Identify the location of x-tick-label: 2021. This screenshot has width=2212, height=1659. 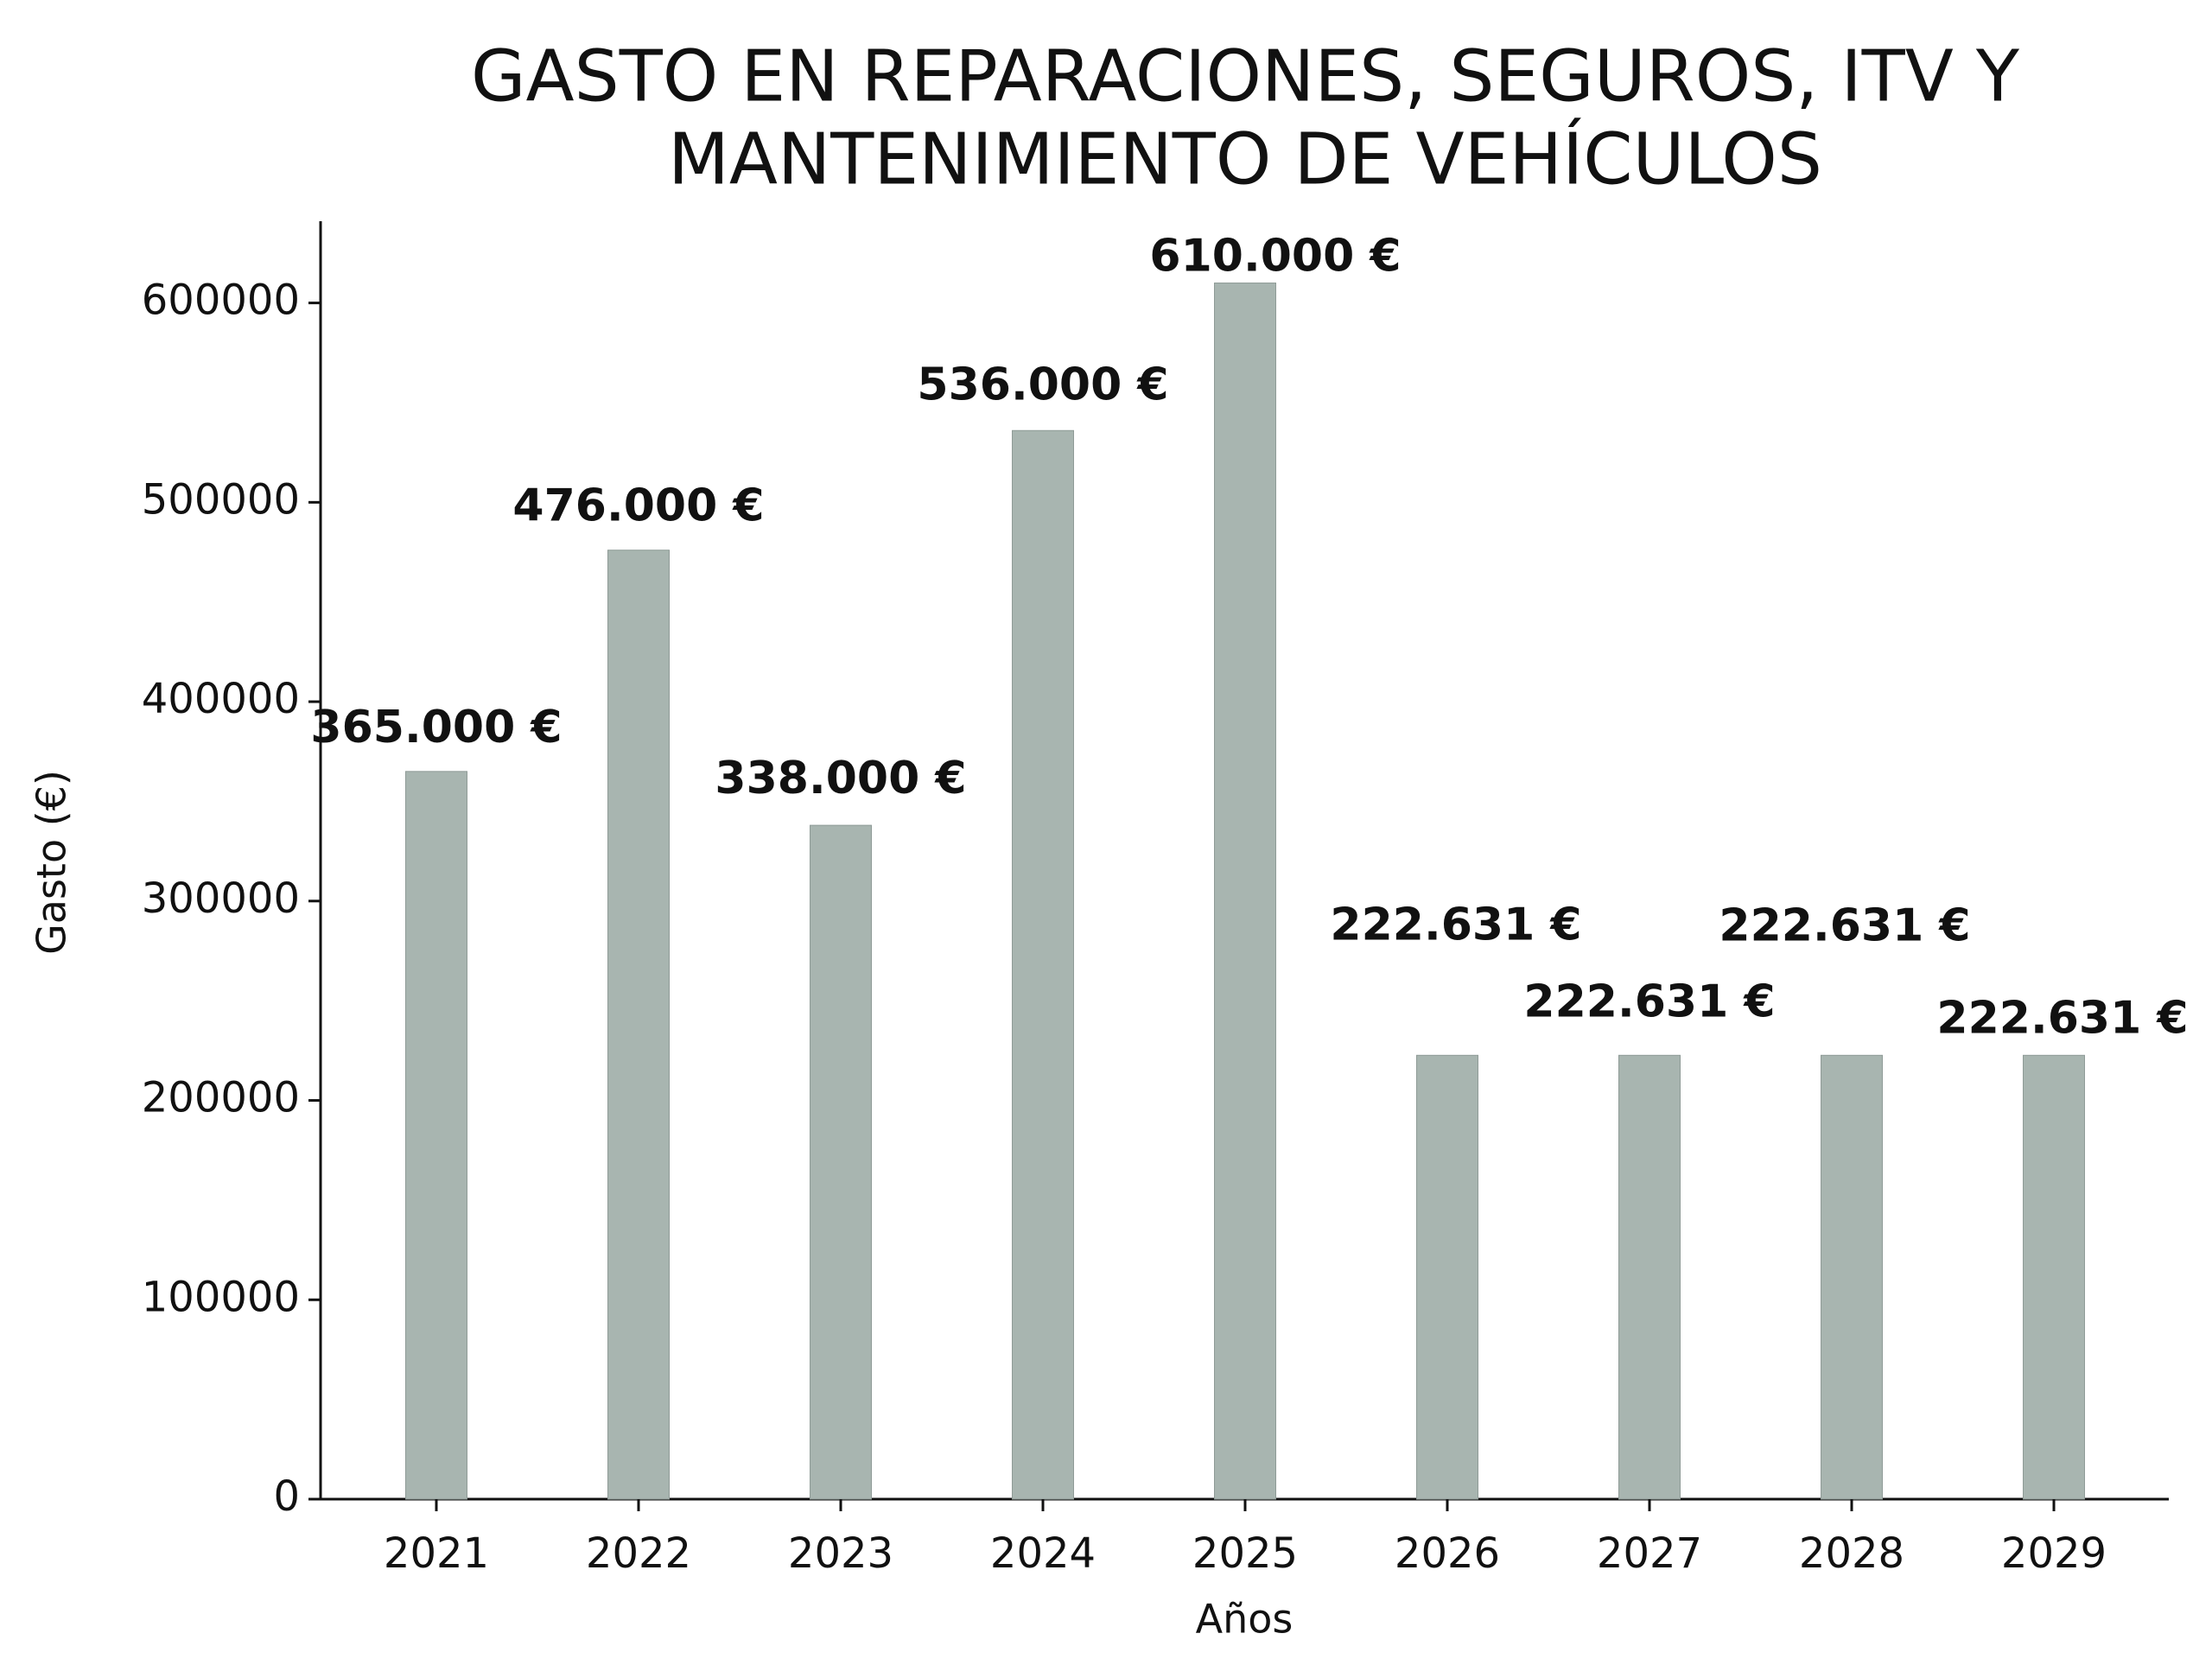
(436, 1553).